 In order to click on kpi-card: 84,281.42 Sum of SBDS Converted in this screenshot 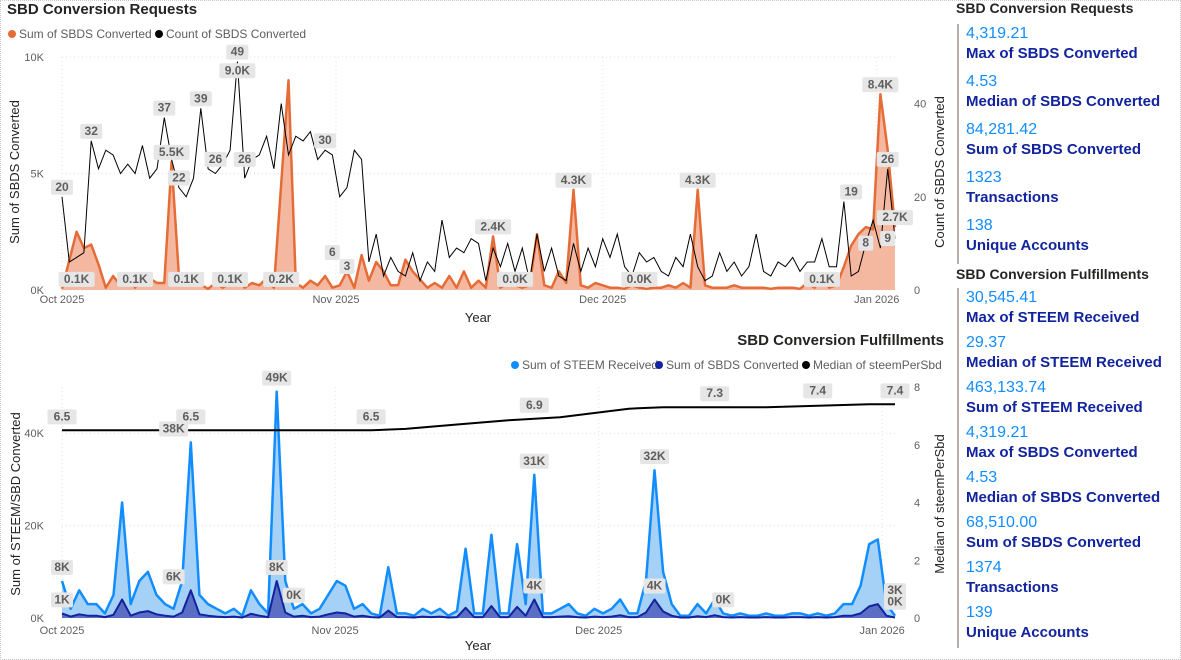, I will do `click(1063, 144)`.